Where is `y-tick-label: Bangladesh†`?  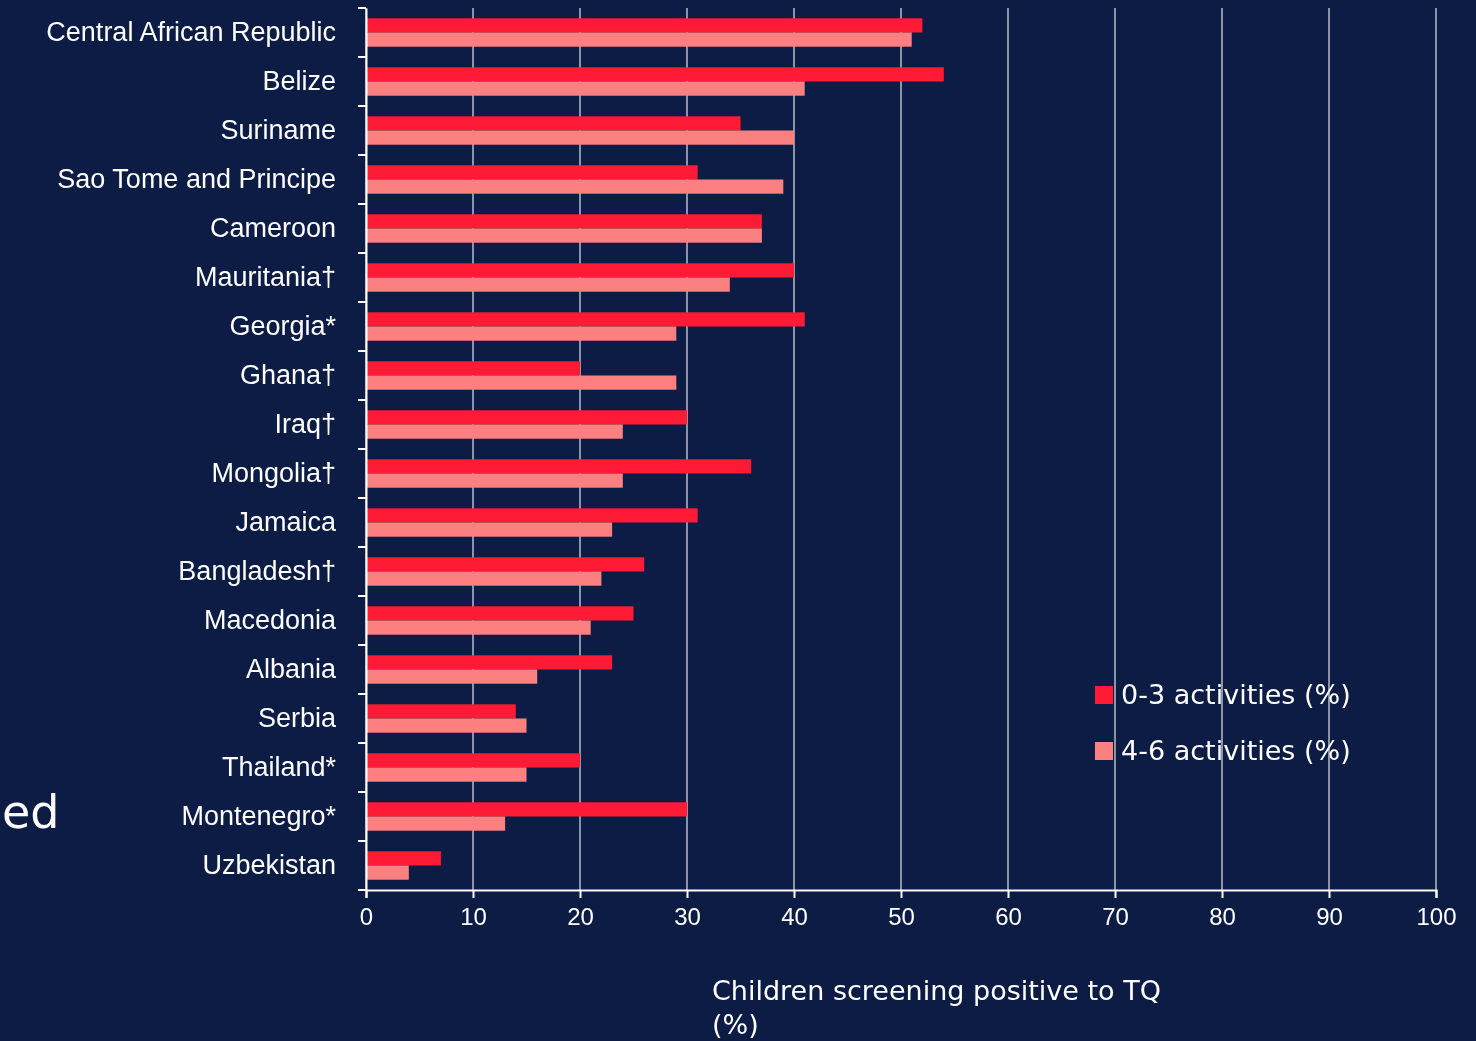
y-tick-label: Bangladesh† is located at coordinates (257, 571).